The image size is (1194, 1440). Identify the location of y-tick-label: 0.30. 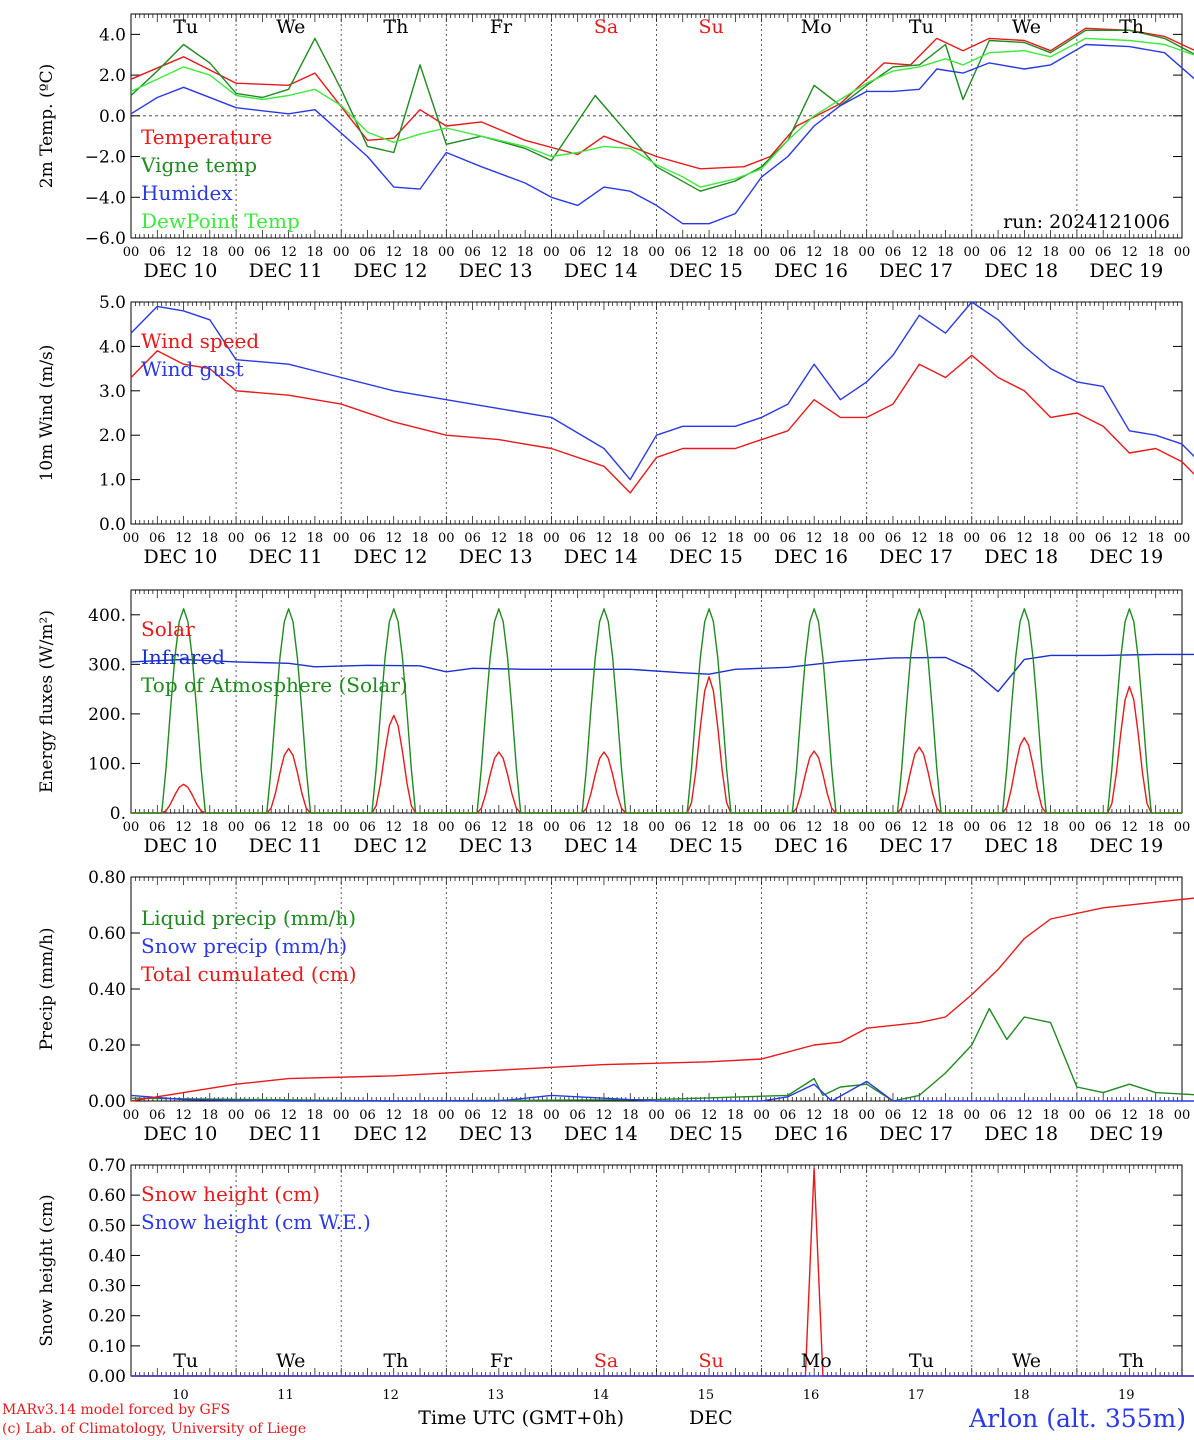
(107, 1287).